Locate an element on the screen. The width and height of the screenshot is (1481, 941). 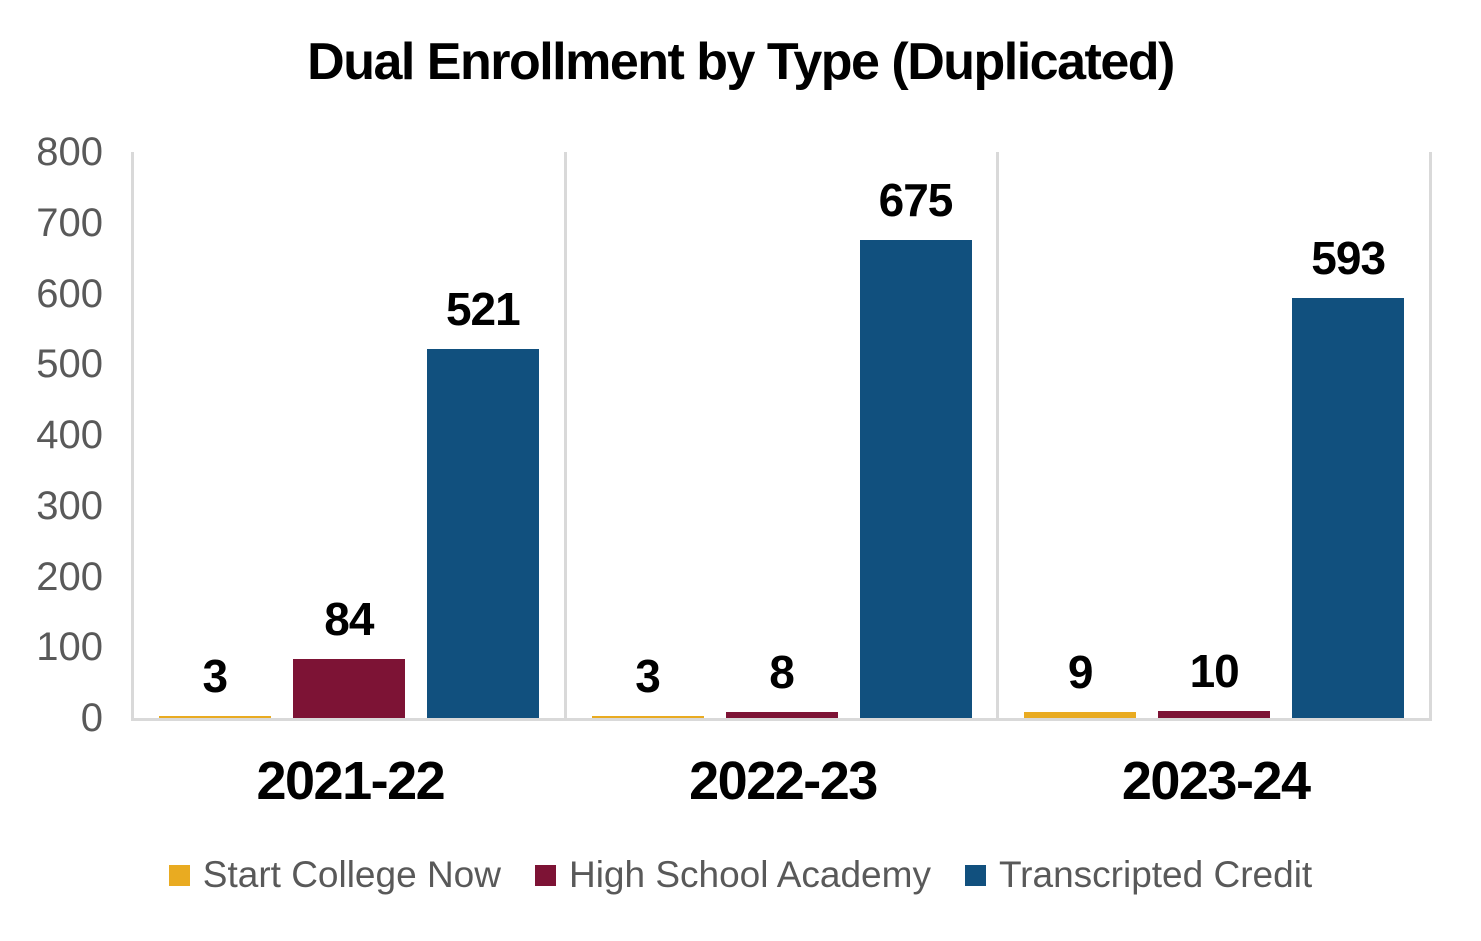
bar-start-college-now-2023-24: 9 is located at coordinates (1080, 682).